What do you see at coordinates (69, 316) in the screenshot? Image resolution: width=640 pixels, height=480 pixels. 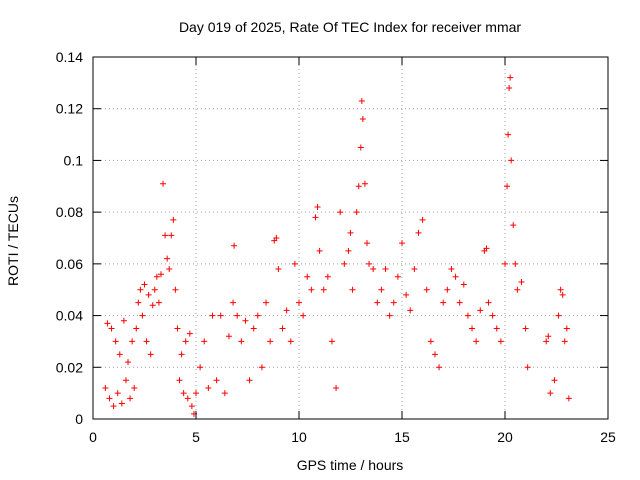 I see `y-tick-label: 0.04` at bounding box center [69, 316].